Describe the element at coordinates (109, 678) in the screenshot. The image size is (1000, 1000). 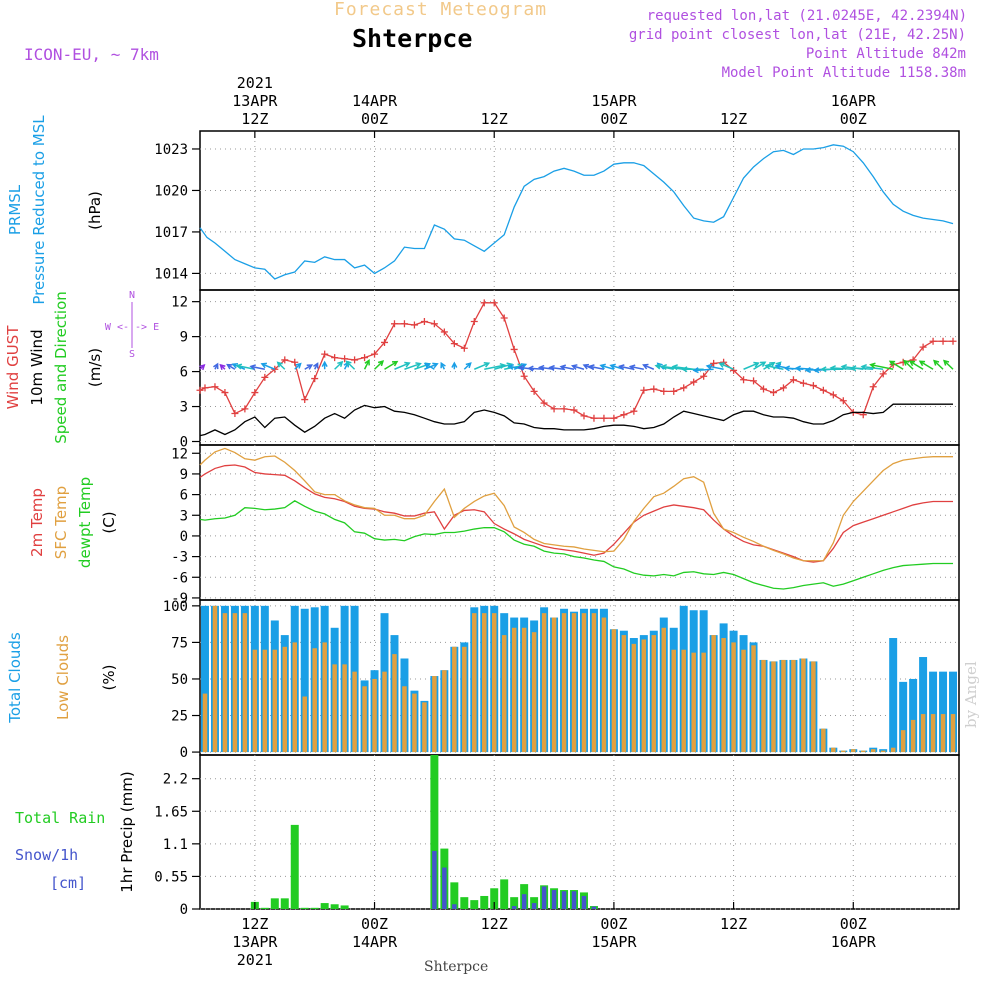
I see `ylabel-clouds: (%)` at that location.